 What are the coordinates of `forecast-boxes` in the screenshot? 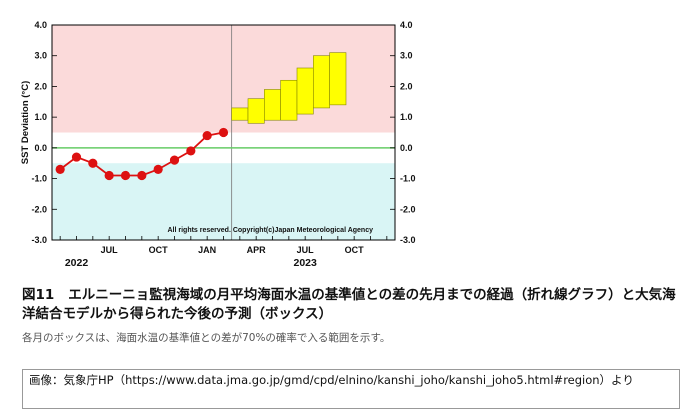 It's located at (289, 88).